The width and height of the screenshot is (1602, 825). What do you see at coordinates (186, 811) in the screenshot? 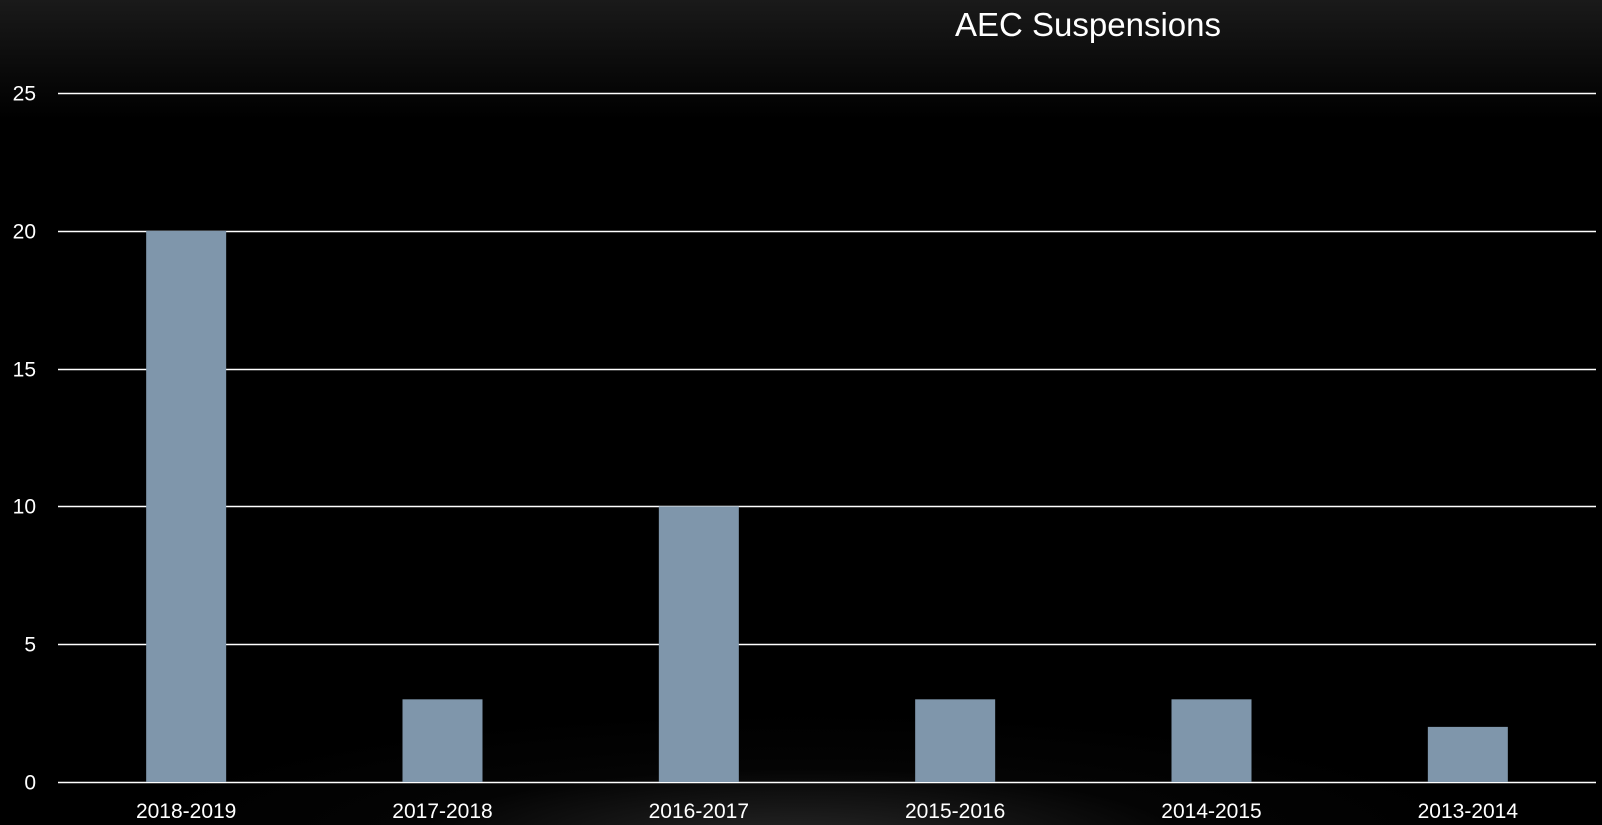
I see `x-tick-label: 2018-2019` at bounding box center [186, 811].